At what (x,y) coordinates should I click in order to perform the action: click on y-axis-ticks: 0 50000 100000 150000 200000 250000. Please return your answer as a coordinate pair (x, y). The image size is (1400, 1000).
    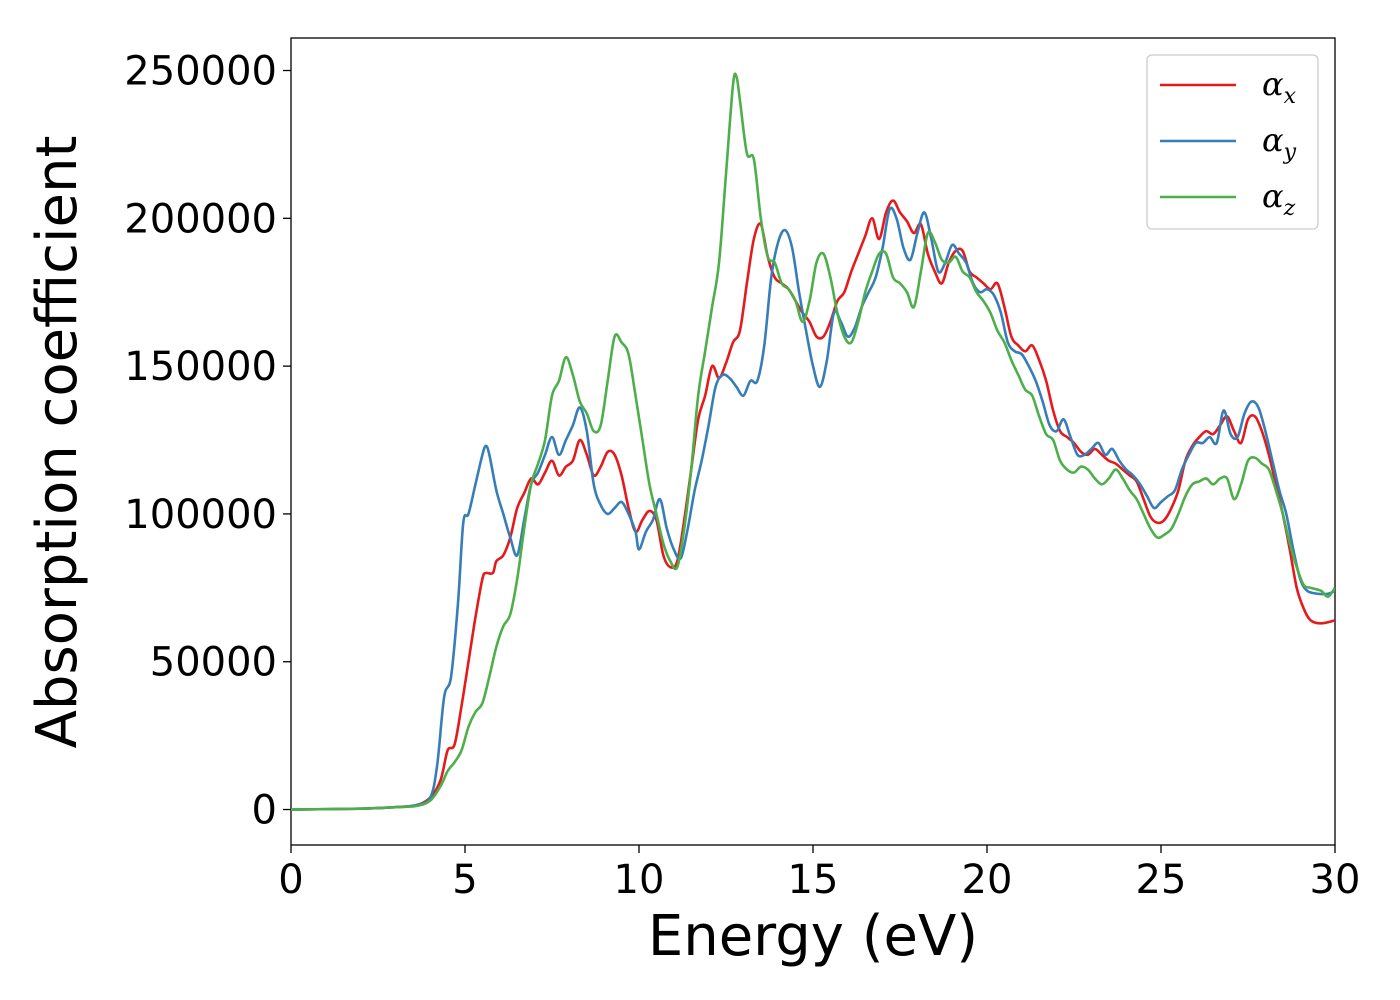
    Looking at the image, I should click on (207, 441).